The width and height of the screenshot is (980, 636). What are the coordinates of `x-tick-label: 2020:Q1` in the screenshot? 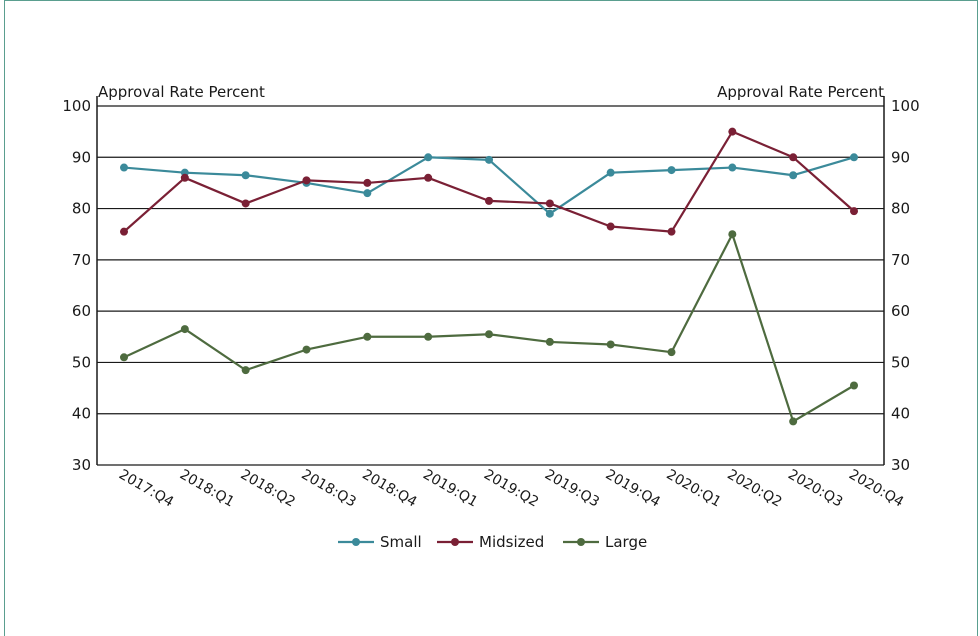 It's located at (694, 489).